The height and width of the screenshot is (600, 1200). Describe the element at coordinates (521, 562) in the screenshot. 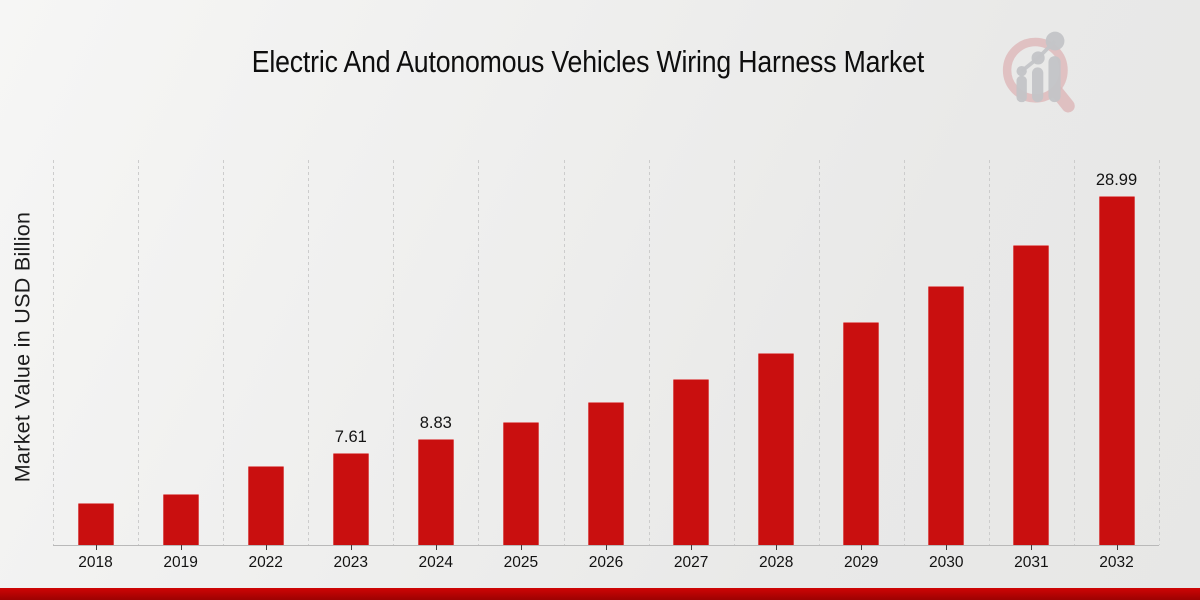

I see `x-tick-label-2025: 2025` at that location.